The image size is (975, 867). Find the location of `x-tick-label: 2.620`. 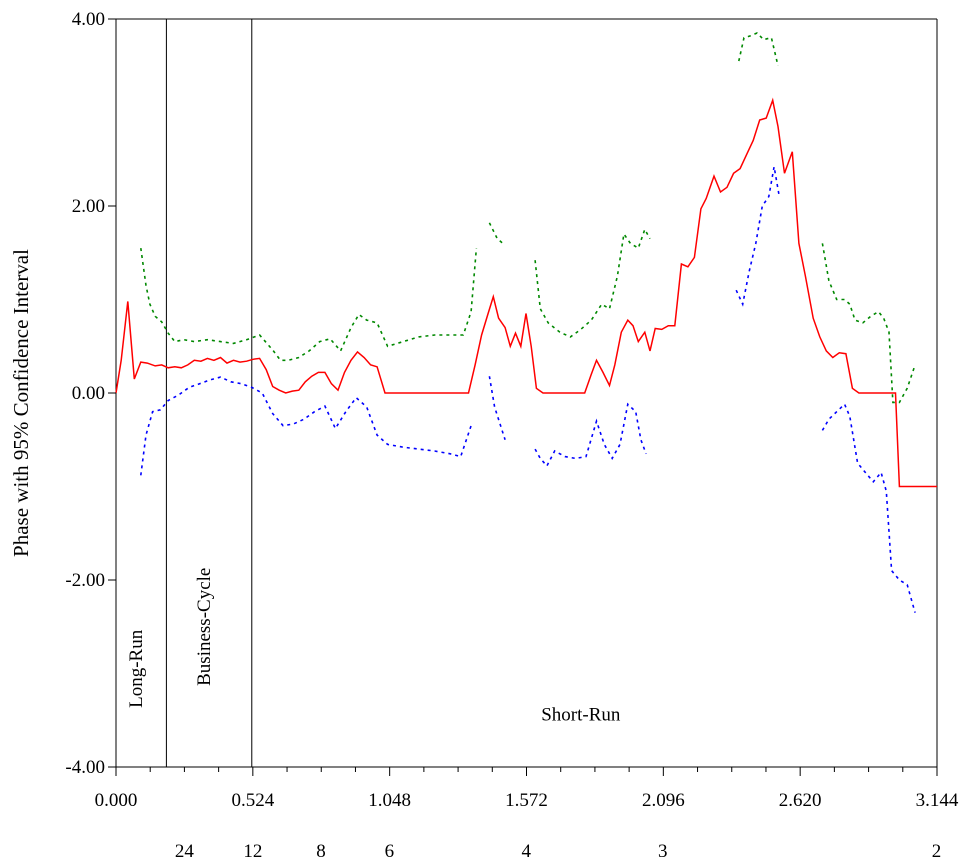

x-tick-label: 2.620 is located at coordinates (800, 800).